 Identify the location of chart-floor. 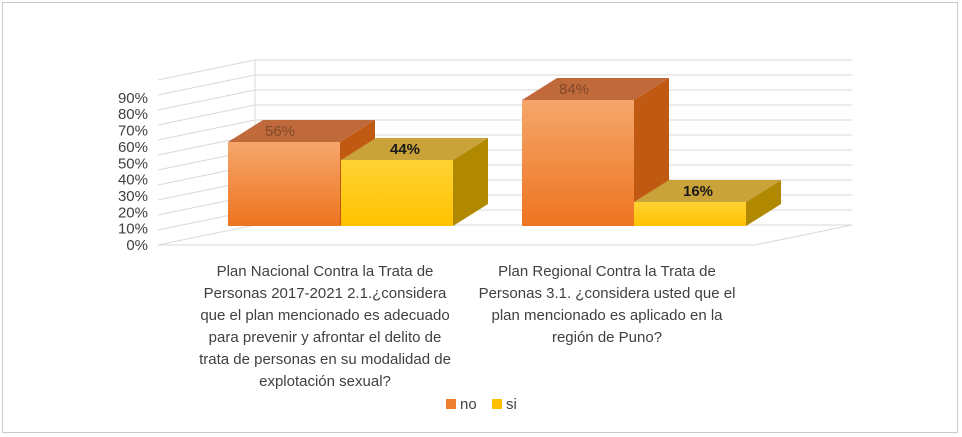
(505, 235).